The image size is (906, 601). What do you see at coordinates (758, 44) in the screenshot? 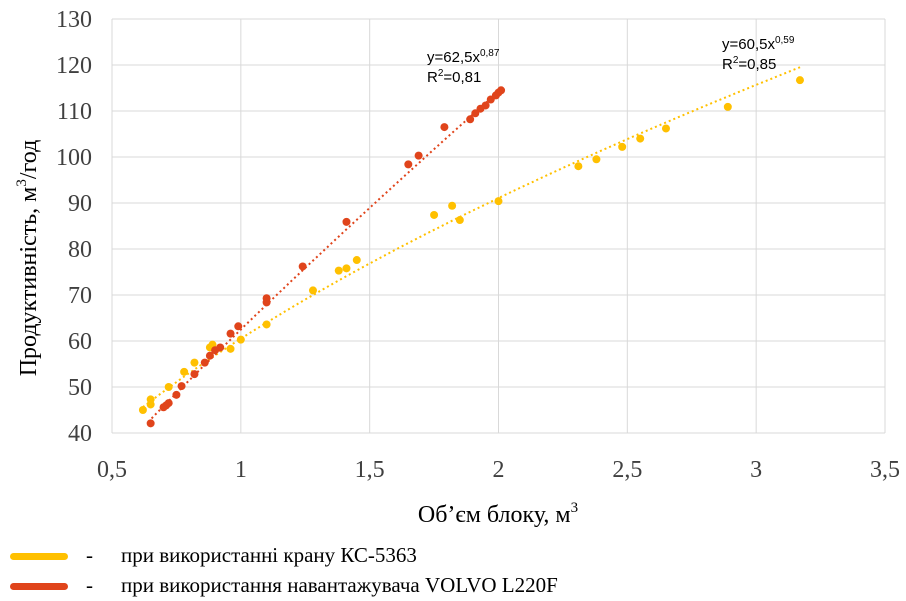
I see `crane-equation: y=60,5x0,59` at bounding box center [758, 44].